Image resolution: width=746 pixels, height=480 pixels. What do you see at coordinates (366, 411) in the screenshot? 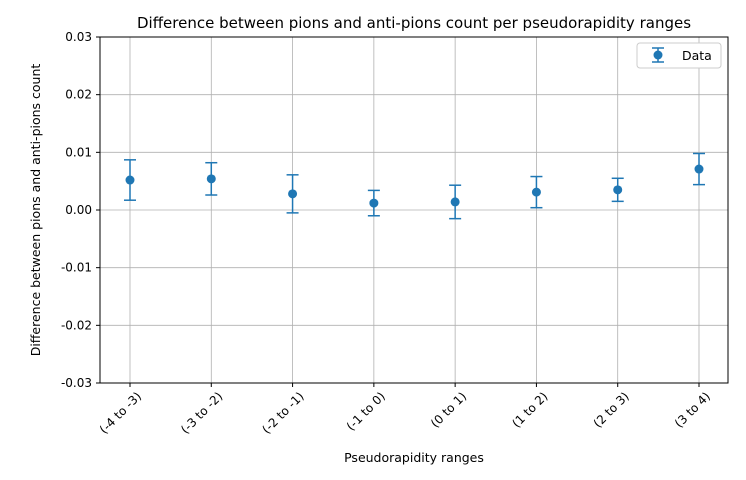
I see `x-tick-label: (-1 to 0)` at bounding box center [366, 411].